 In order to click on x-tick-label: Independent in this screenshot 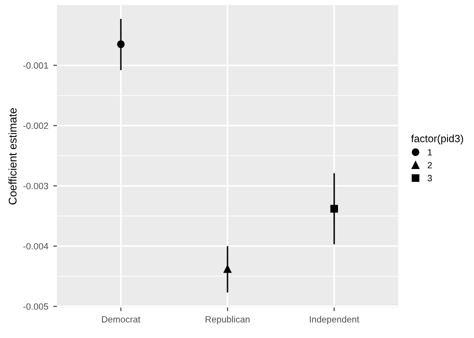, I will do `click(335, 320)`.